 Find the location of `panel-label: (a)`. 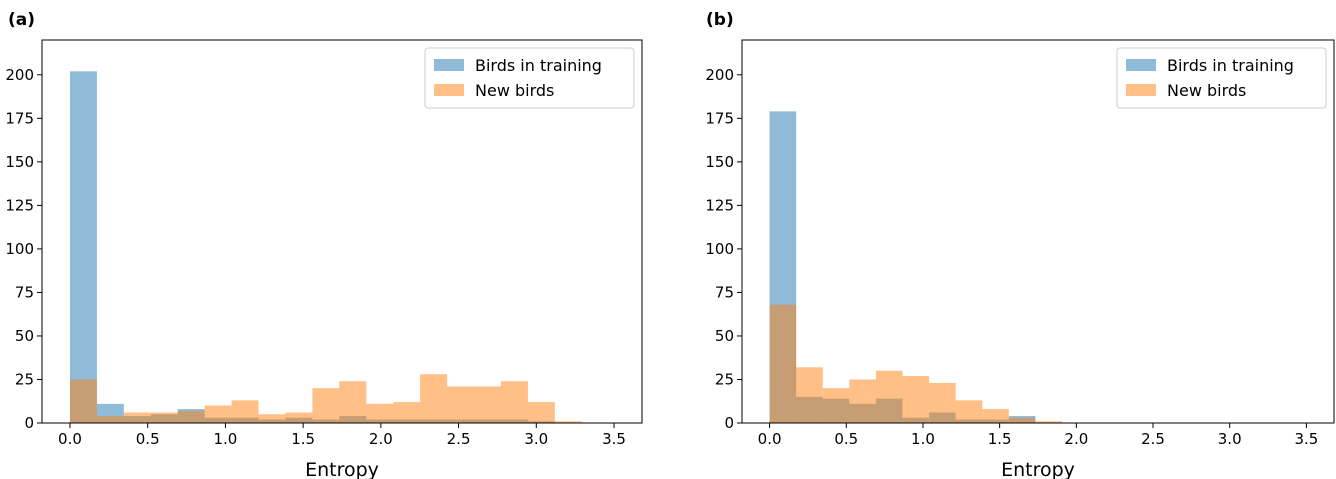

panel-label: (a) is located at coordinates (21, 20).